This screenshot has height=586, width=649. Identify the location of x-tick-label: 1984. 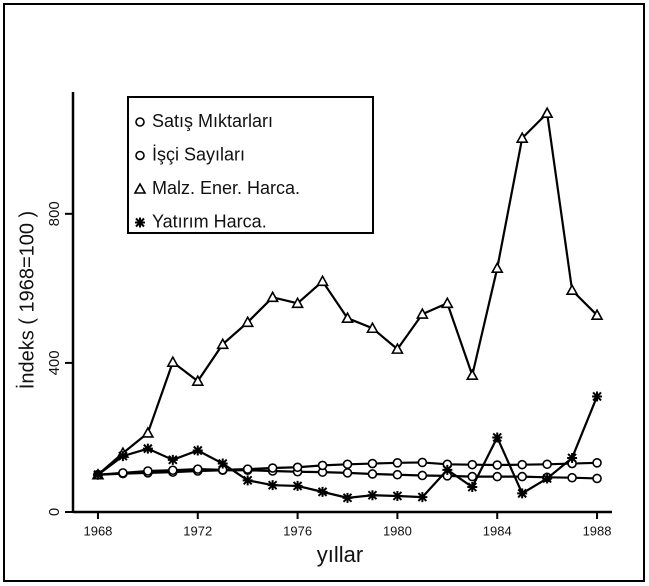
(497, 530).